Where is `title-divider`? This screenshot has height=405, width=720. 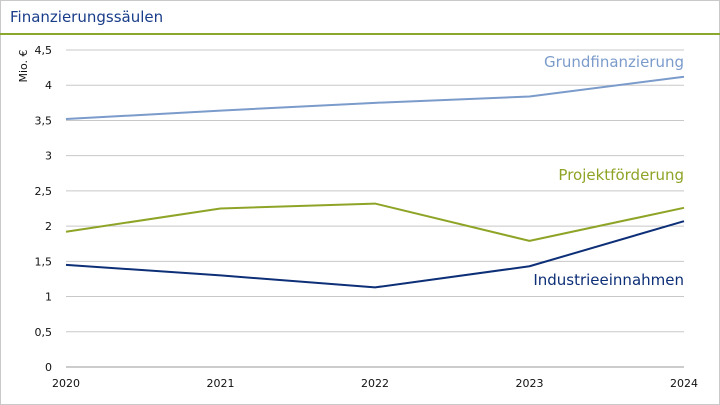 title-divider is located at coordinates (360, 34).